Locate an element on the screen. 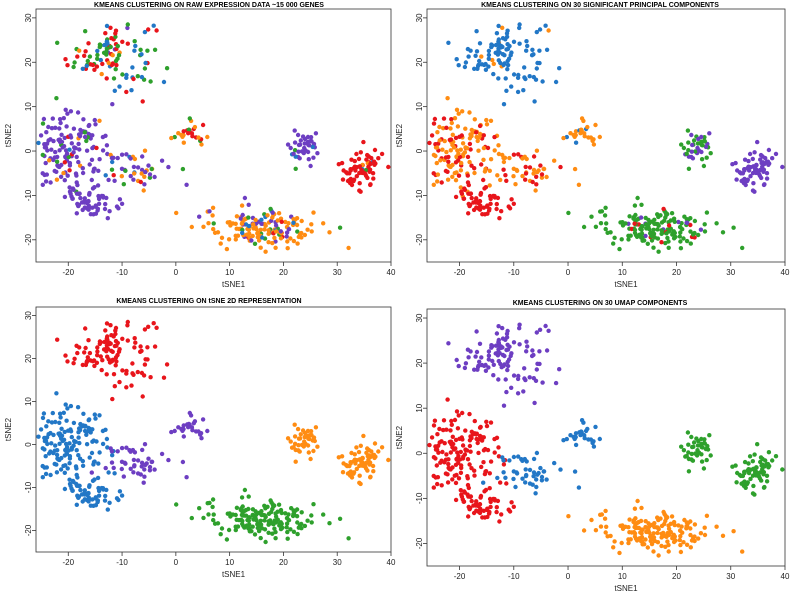 The height and width of the screenshot is (592, 792). x-tick-label: -10 is located at coordinates (122, 272).